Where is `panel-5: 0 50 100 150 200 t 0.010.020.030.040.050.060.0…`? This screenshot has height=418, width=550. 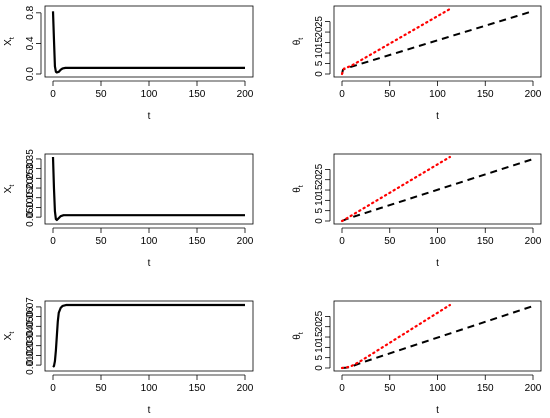
panel-5: 0 50 100 150 200 t 0.010.020.030.040.050.060.0… is located at coordinates (128, 356).